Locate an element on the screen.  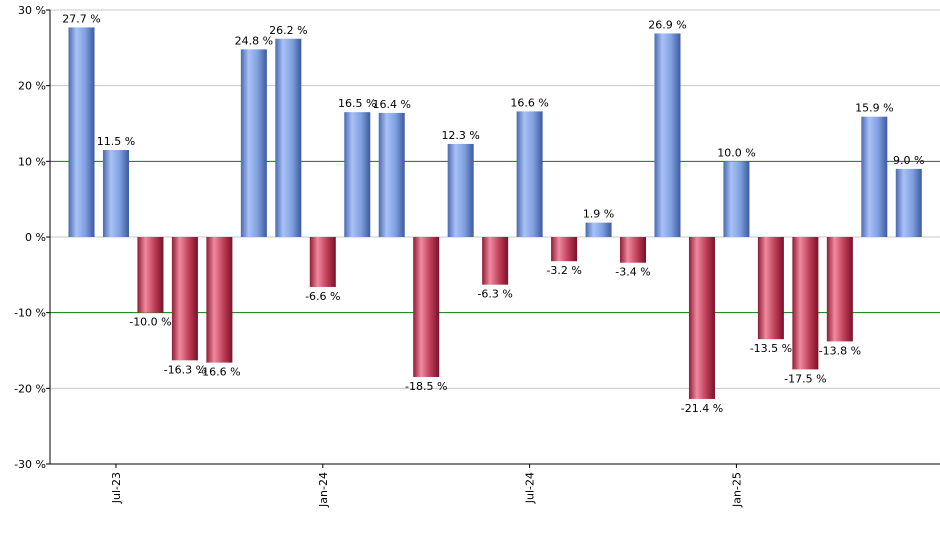
data-label: 27.7 % is located at coordinates (81, 18).